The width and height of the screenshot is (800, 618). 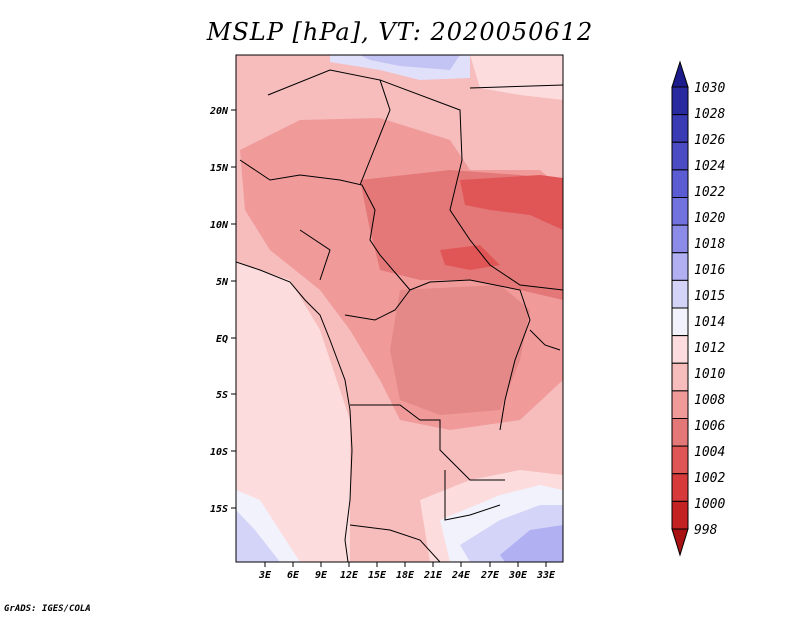 What do you see at coordinates (709, 348) in the screenshot?
I see `cb-label-1012: 1012` at bounding box center [709, 348].